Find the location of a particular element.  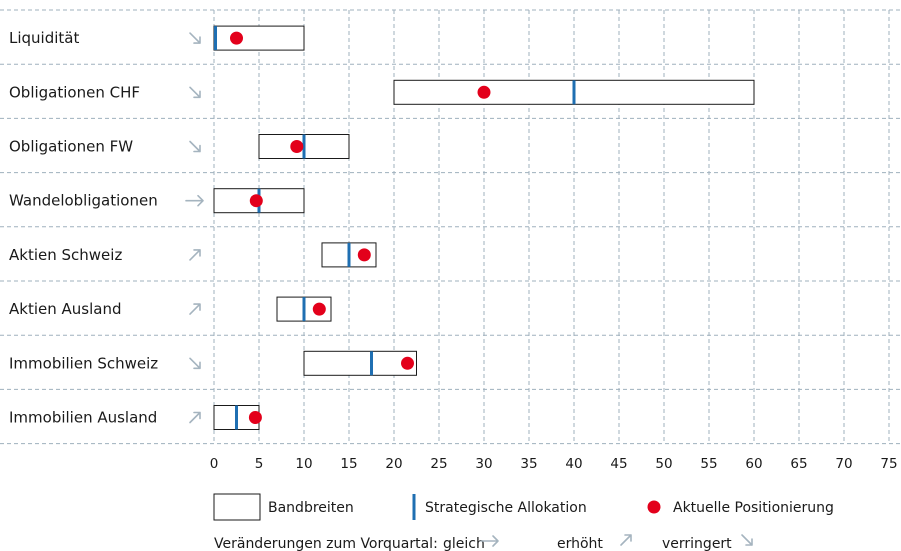

x-tick-label: 20 is located at coordinates (393, 464).